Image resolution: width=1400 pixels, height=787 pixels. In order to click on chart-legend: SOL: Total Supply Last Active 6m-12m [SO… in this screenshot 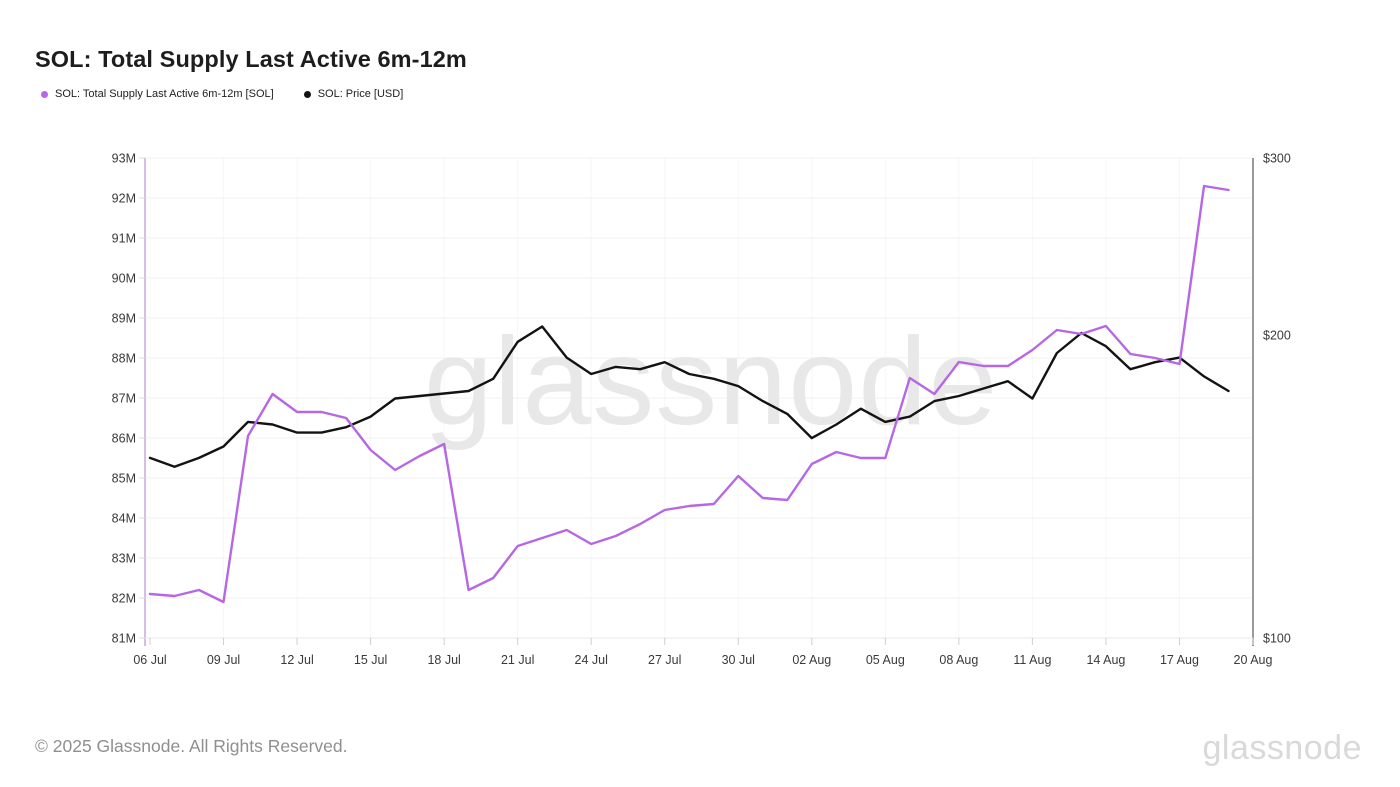, I will do `click(222, 94)`.